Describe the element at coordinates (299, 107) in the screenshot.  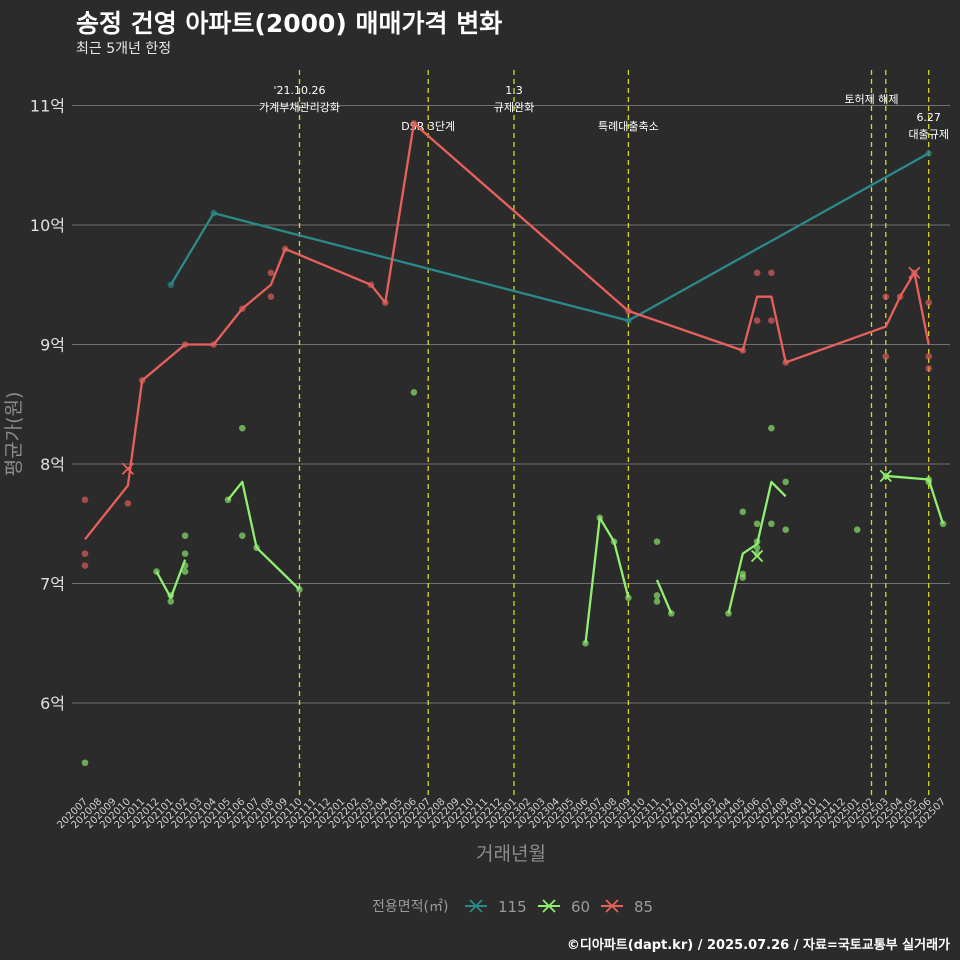
I see `event-label: 가계부채관리강화` at that location.